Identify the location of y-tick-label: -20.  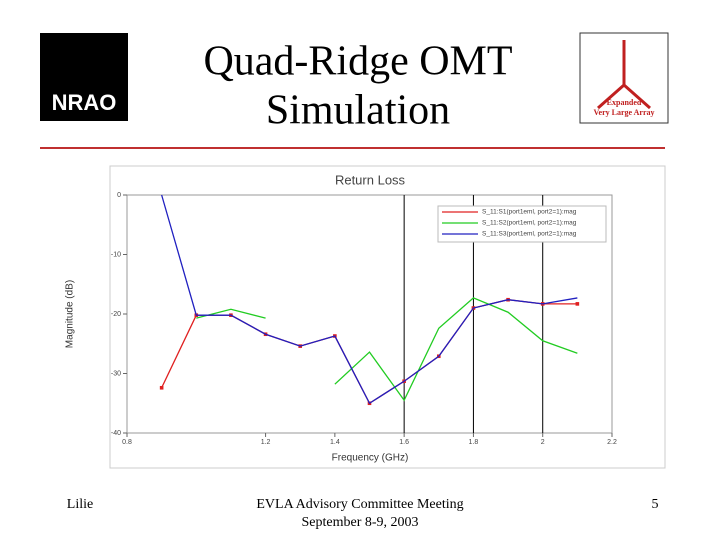
(116, 314).